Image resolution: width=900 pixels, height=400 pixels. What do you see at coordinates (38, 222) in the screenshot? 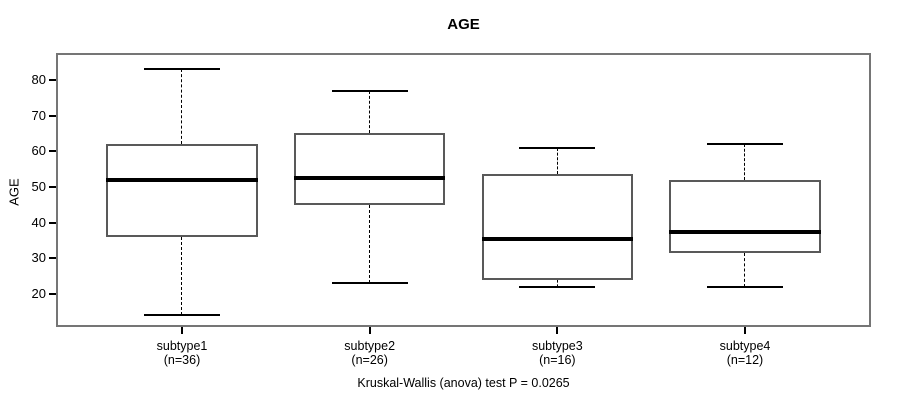
I see `y-tick-label: 40` at bounding box center [38, 222].